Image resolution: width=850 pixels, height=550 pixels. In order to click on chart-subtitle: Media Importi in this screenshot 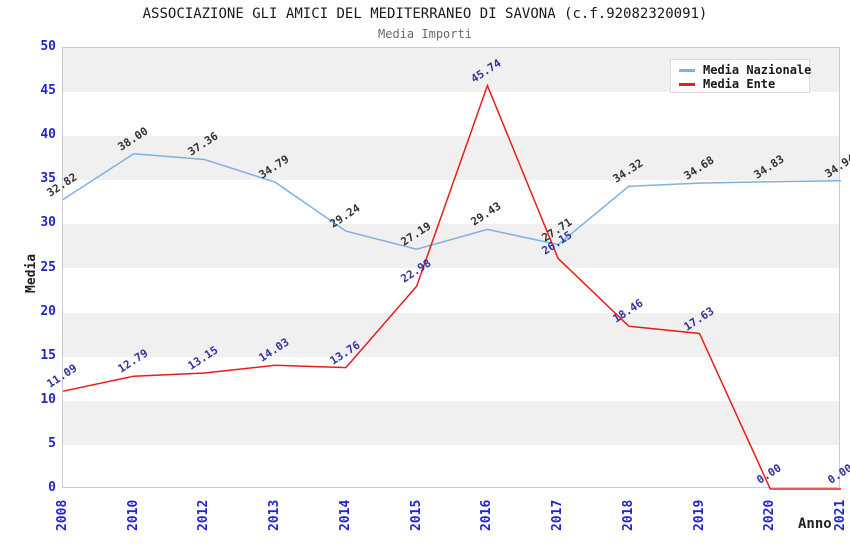, I will do `click(425, 34)`.